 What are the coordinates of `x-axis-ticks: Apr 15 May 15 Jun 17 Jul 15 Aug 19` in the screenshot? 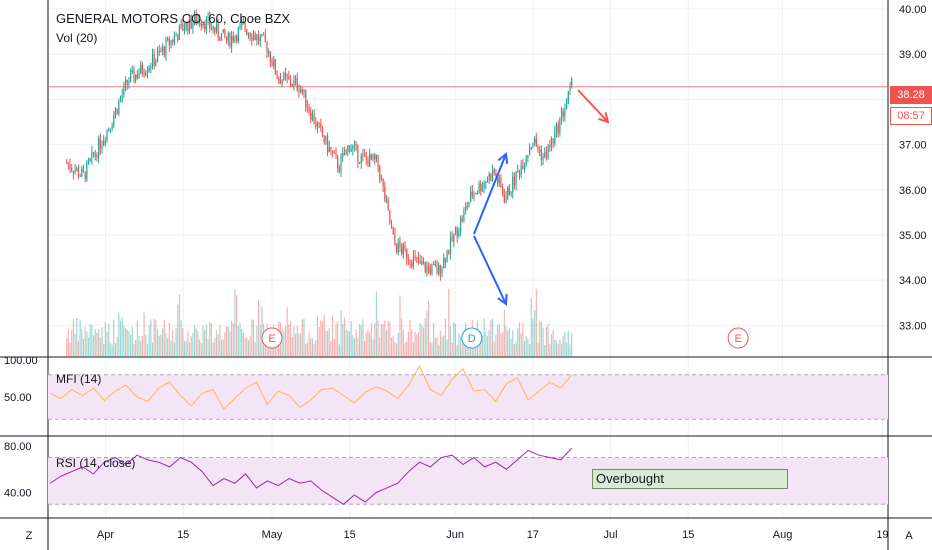 It's located at (493, 535).